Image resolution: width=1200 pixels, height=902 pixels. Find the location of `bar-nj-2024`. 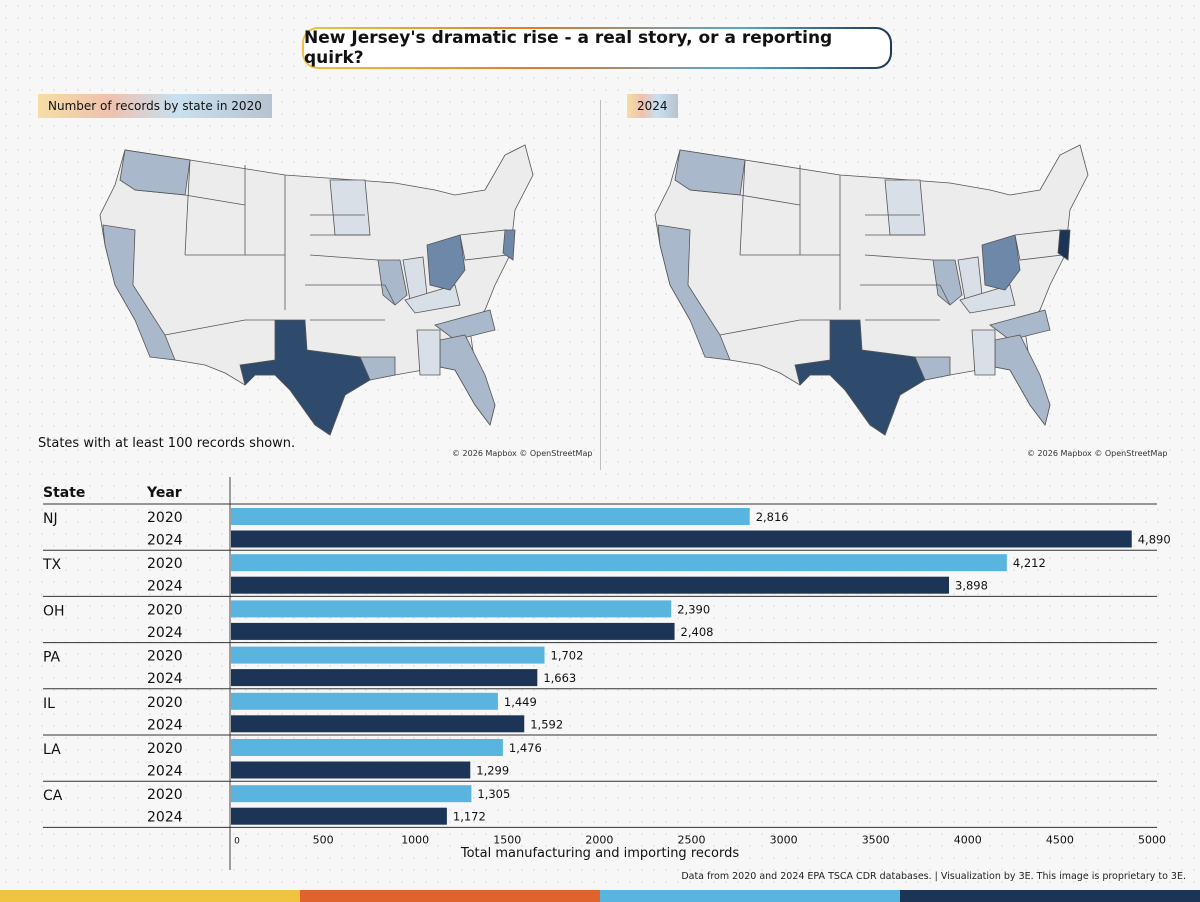

bar-nj-2024 is located at coordinates (681, 539).